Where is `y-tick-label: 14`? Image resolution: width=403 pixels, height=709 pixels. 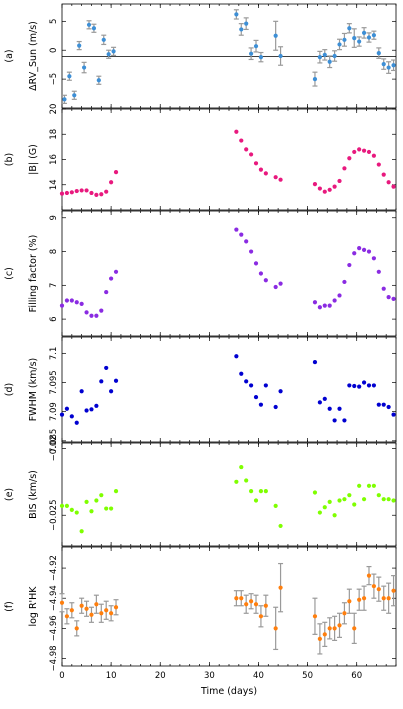
y-tick-label: 14 is located at coordinates (54, 184).